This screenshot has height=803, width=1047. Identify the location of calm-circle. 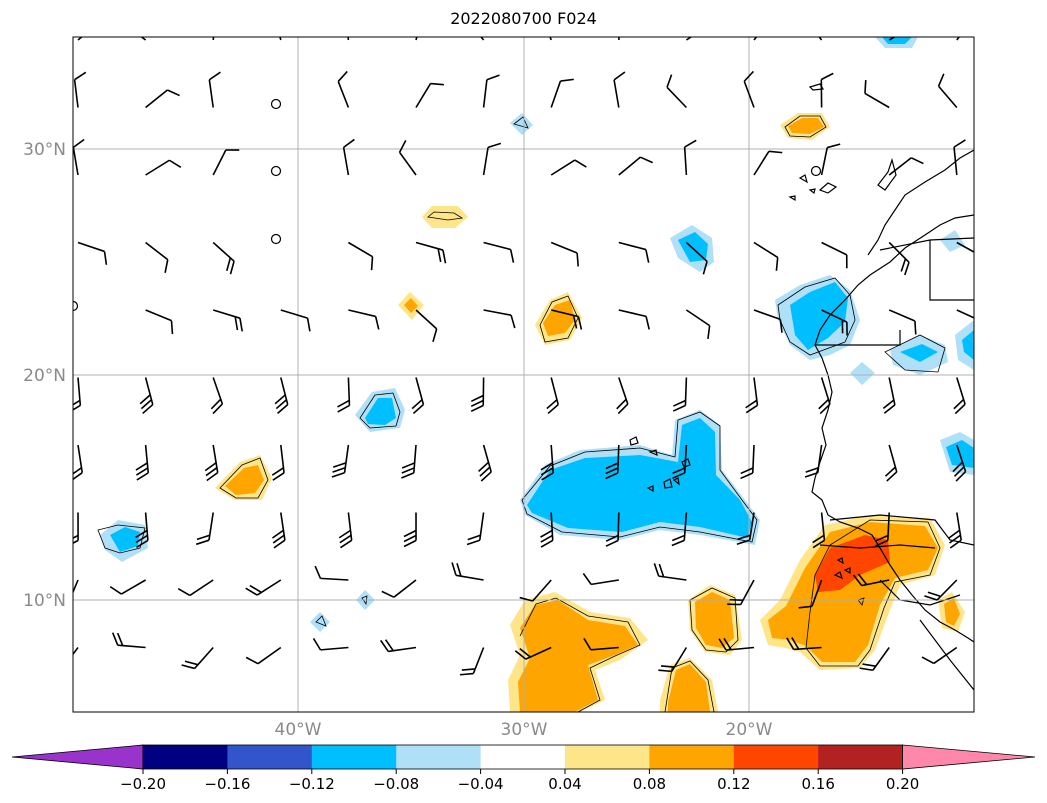
(816, 171).